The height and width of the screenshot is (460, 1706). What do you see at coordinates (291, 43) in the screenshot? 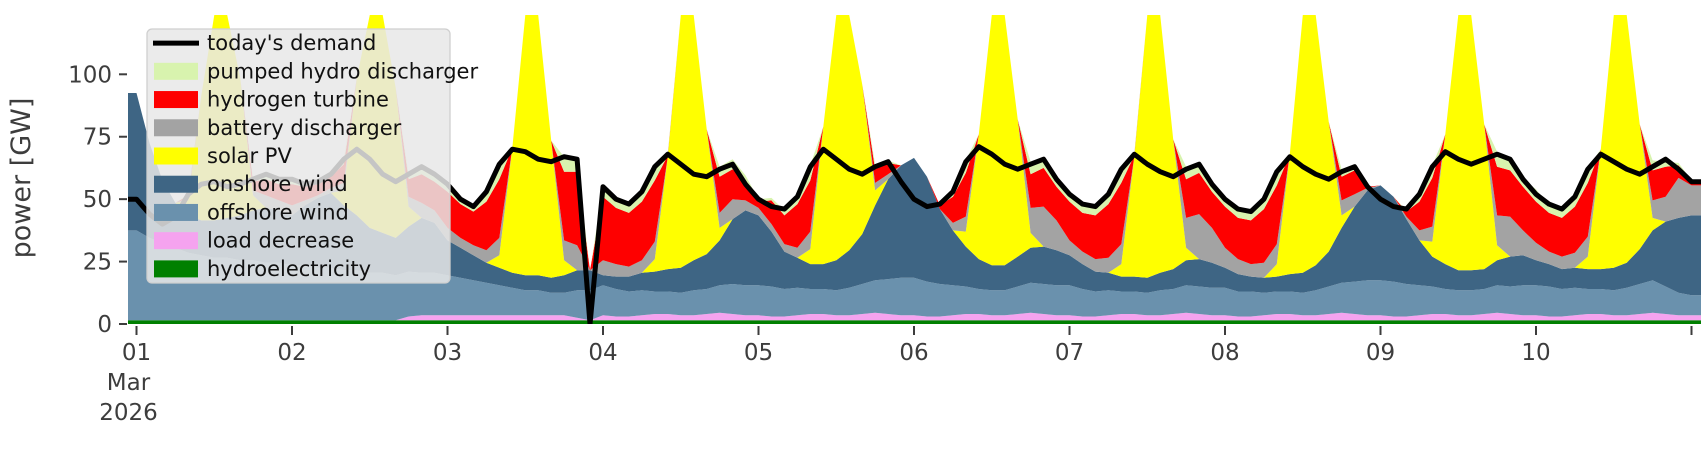
I see `legend-label: today's demand` at bounding box center [291, 43].